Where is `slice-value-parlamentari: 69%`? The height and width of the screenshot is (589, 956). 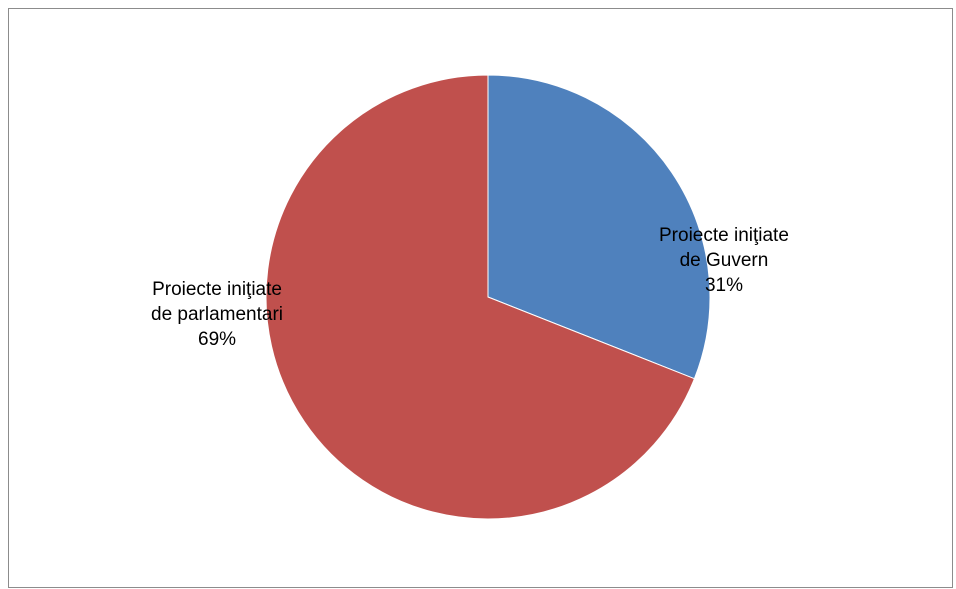
slice-value-parlamentari: 69% is located at coordinates (217, 339).